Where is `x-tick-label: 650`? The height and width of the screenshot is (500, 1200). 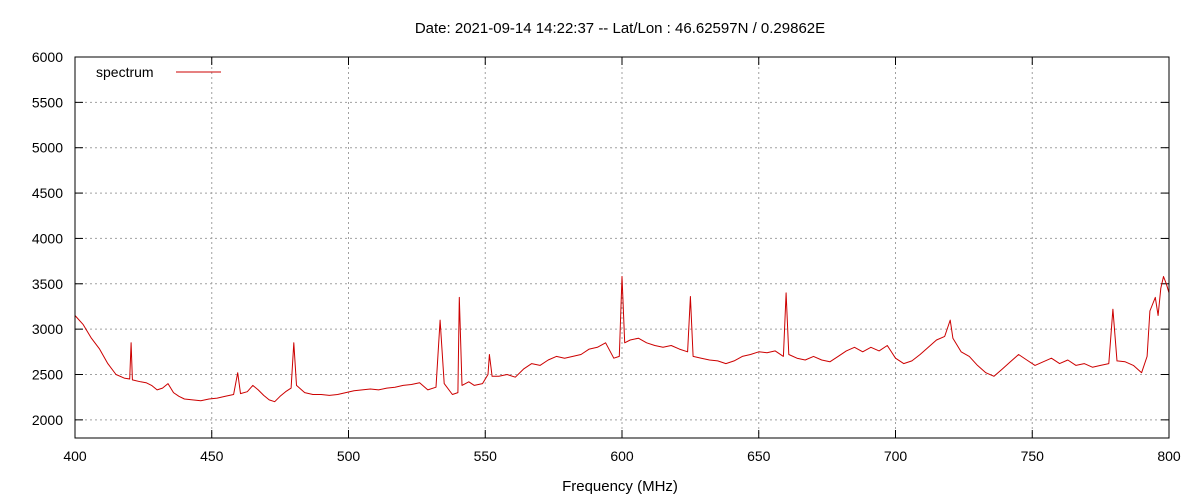
x-tick-label: 650 is located at coordinates (759, 456).